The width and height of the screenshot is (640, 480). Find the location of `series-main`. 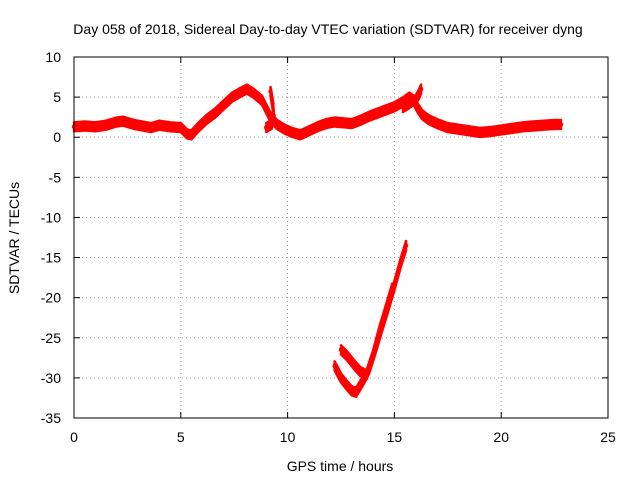

series-main is located at coordinates (317, 112).